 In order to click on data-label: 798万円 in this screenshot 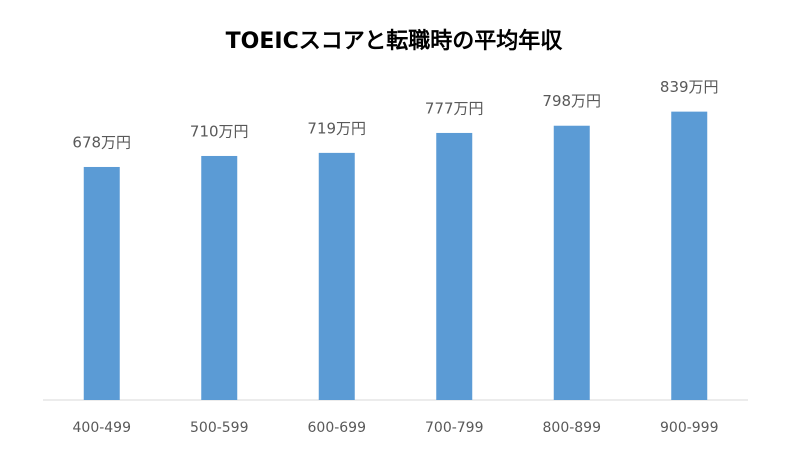, I will do `click(571, 101)`.